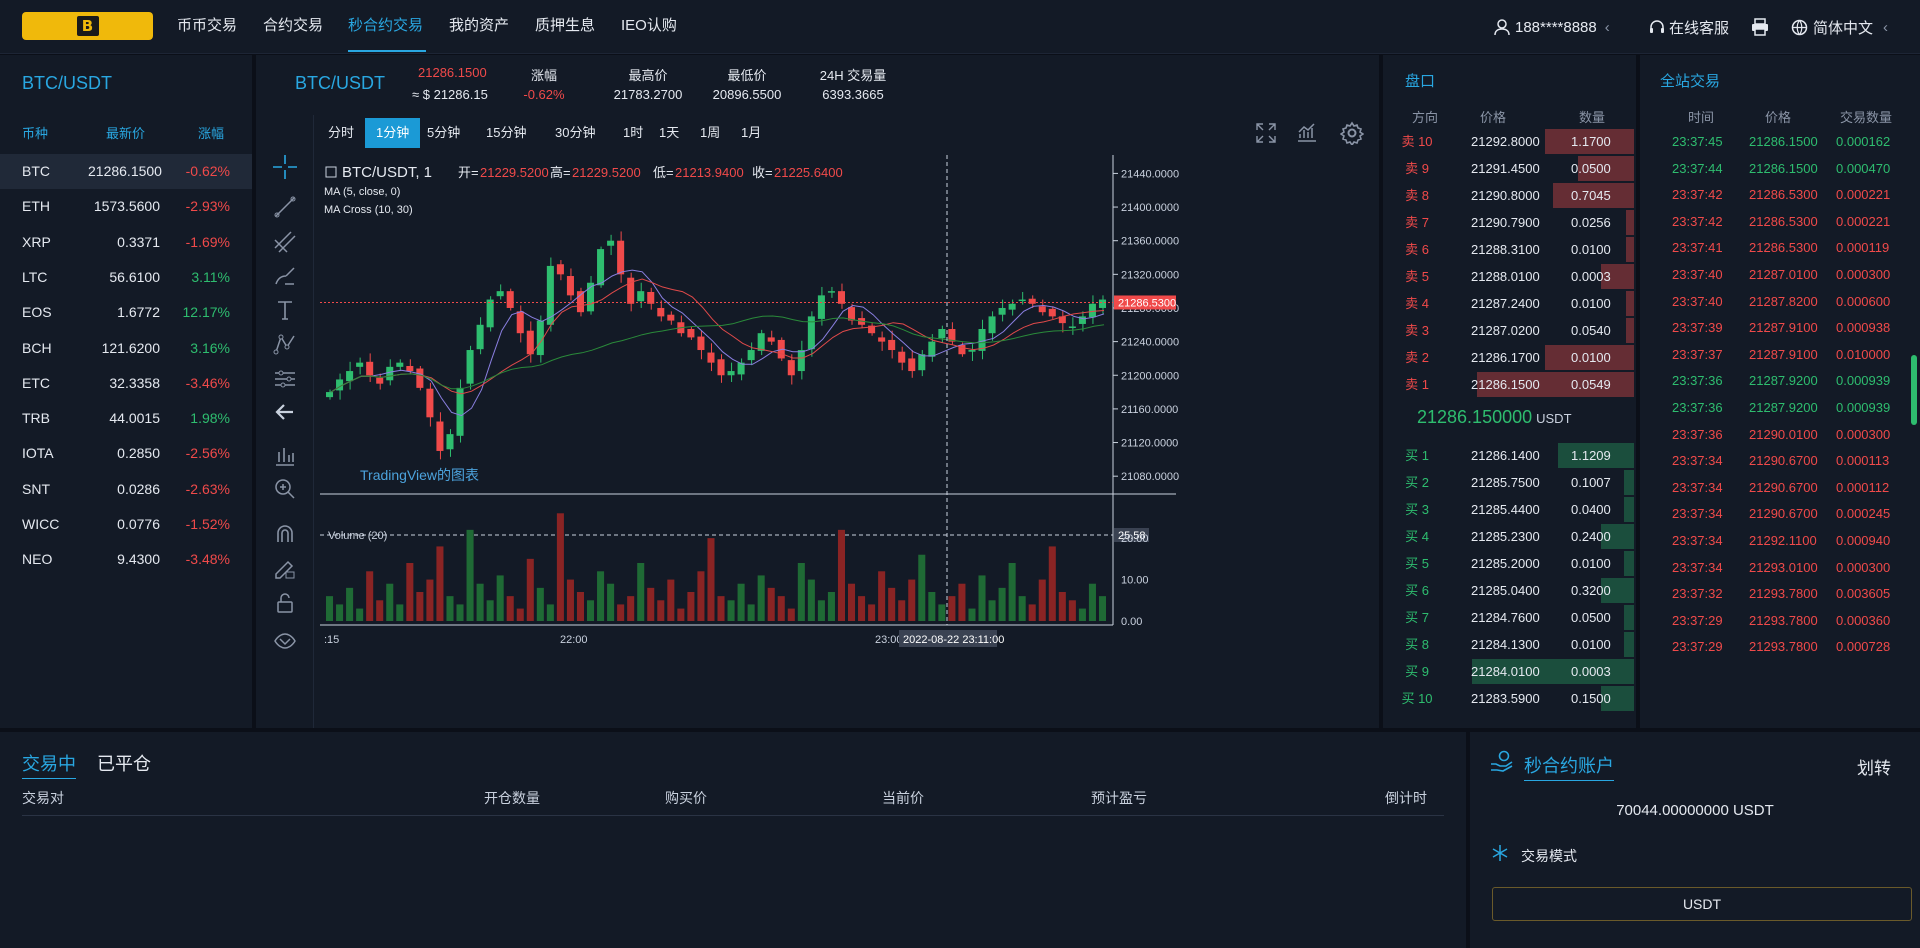 The height and width of the screenshot is (948, 1920). What do you see at coordinates (207, 241) in the screenshot?
I see `market-change: -1.69%` at bounding box center [207, 241].